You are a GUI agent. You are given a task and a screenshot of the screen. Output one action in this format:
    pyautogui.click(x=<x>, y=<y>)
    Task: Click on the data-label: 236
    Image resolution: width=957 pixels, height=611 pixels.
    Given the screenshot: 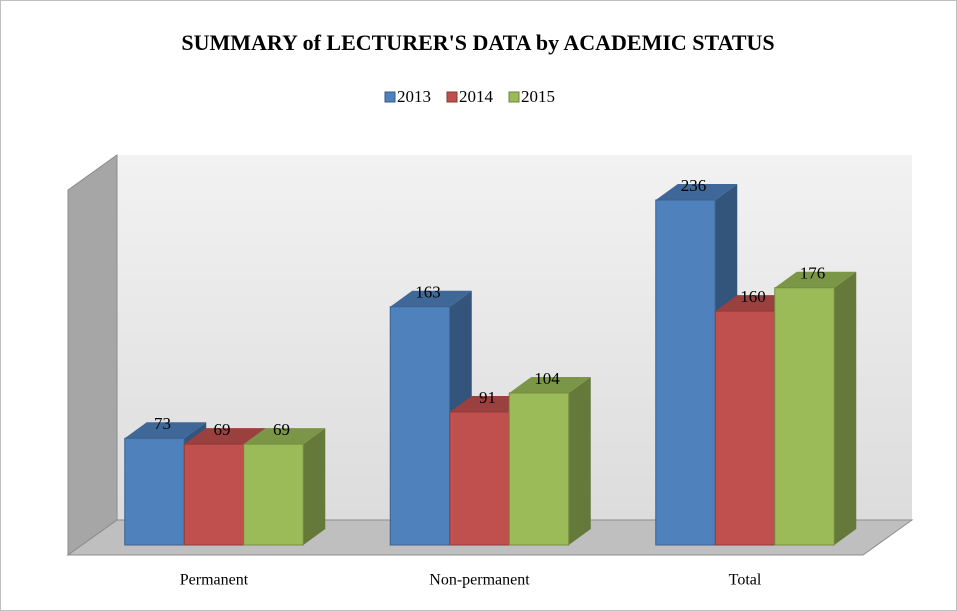 What is the action you would take?
    pyautogui.click(x=694, y=185)
    